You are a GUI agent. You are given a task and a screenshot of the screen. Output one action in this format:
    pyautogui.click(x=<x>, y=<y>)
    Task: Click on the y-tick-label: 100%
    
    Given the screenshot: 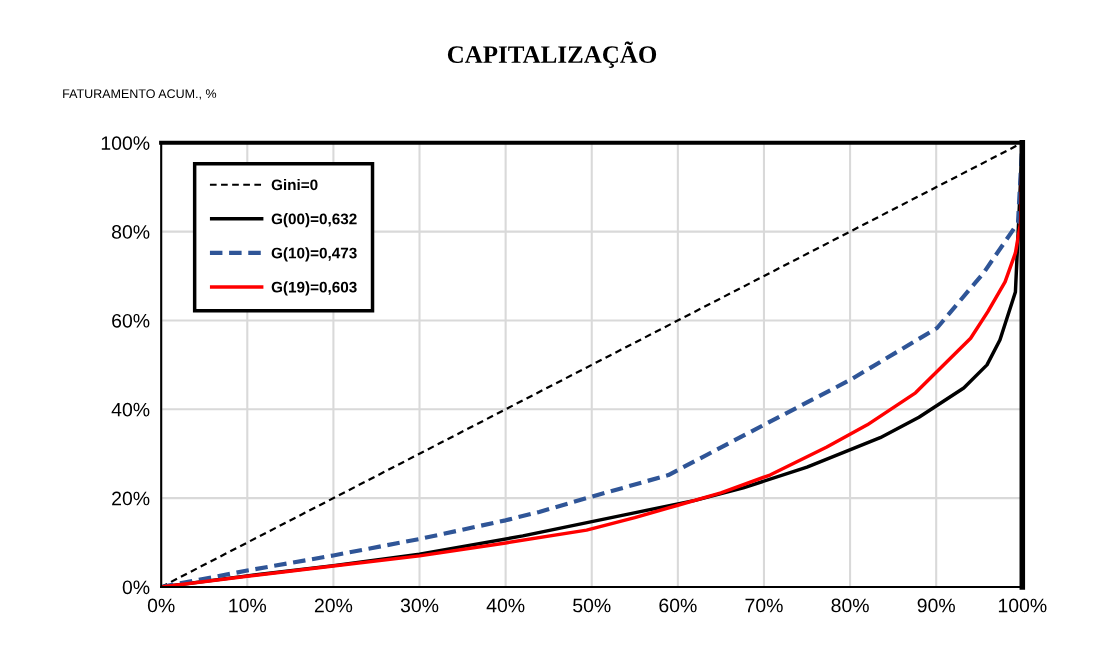 What is the action you would take?
    pyautogui.click(x=125, y=143)
    